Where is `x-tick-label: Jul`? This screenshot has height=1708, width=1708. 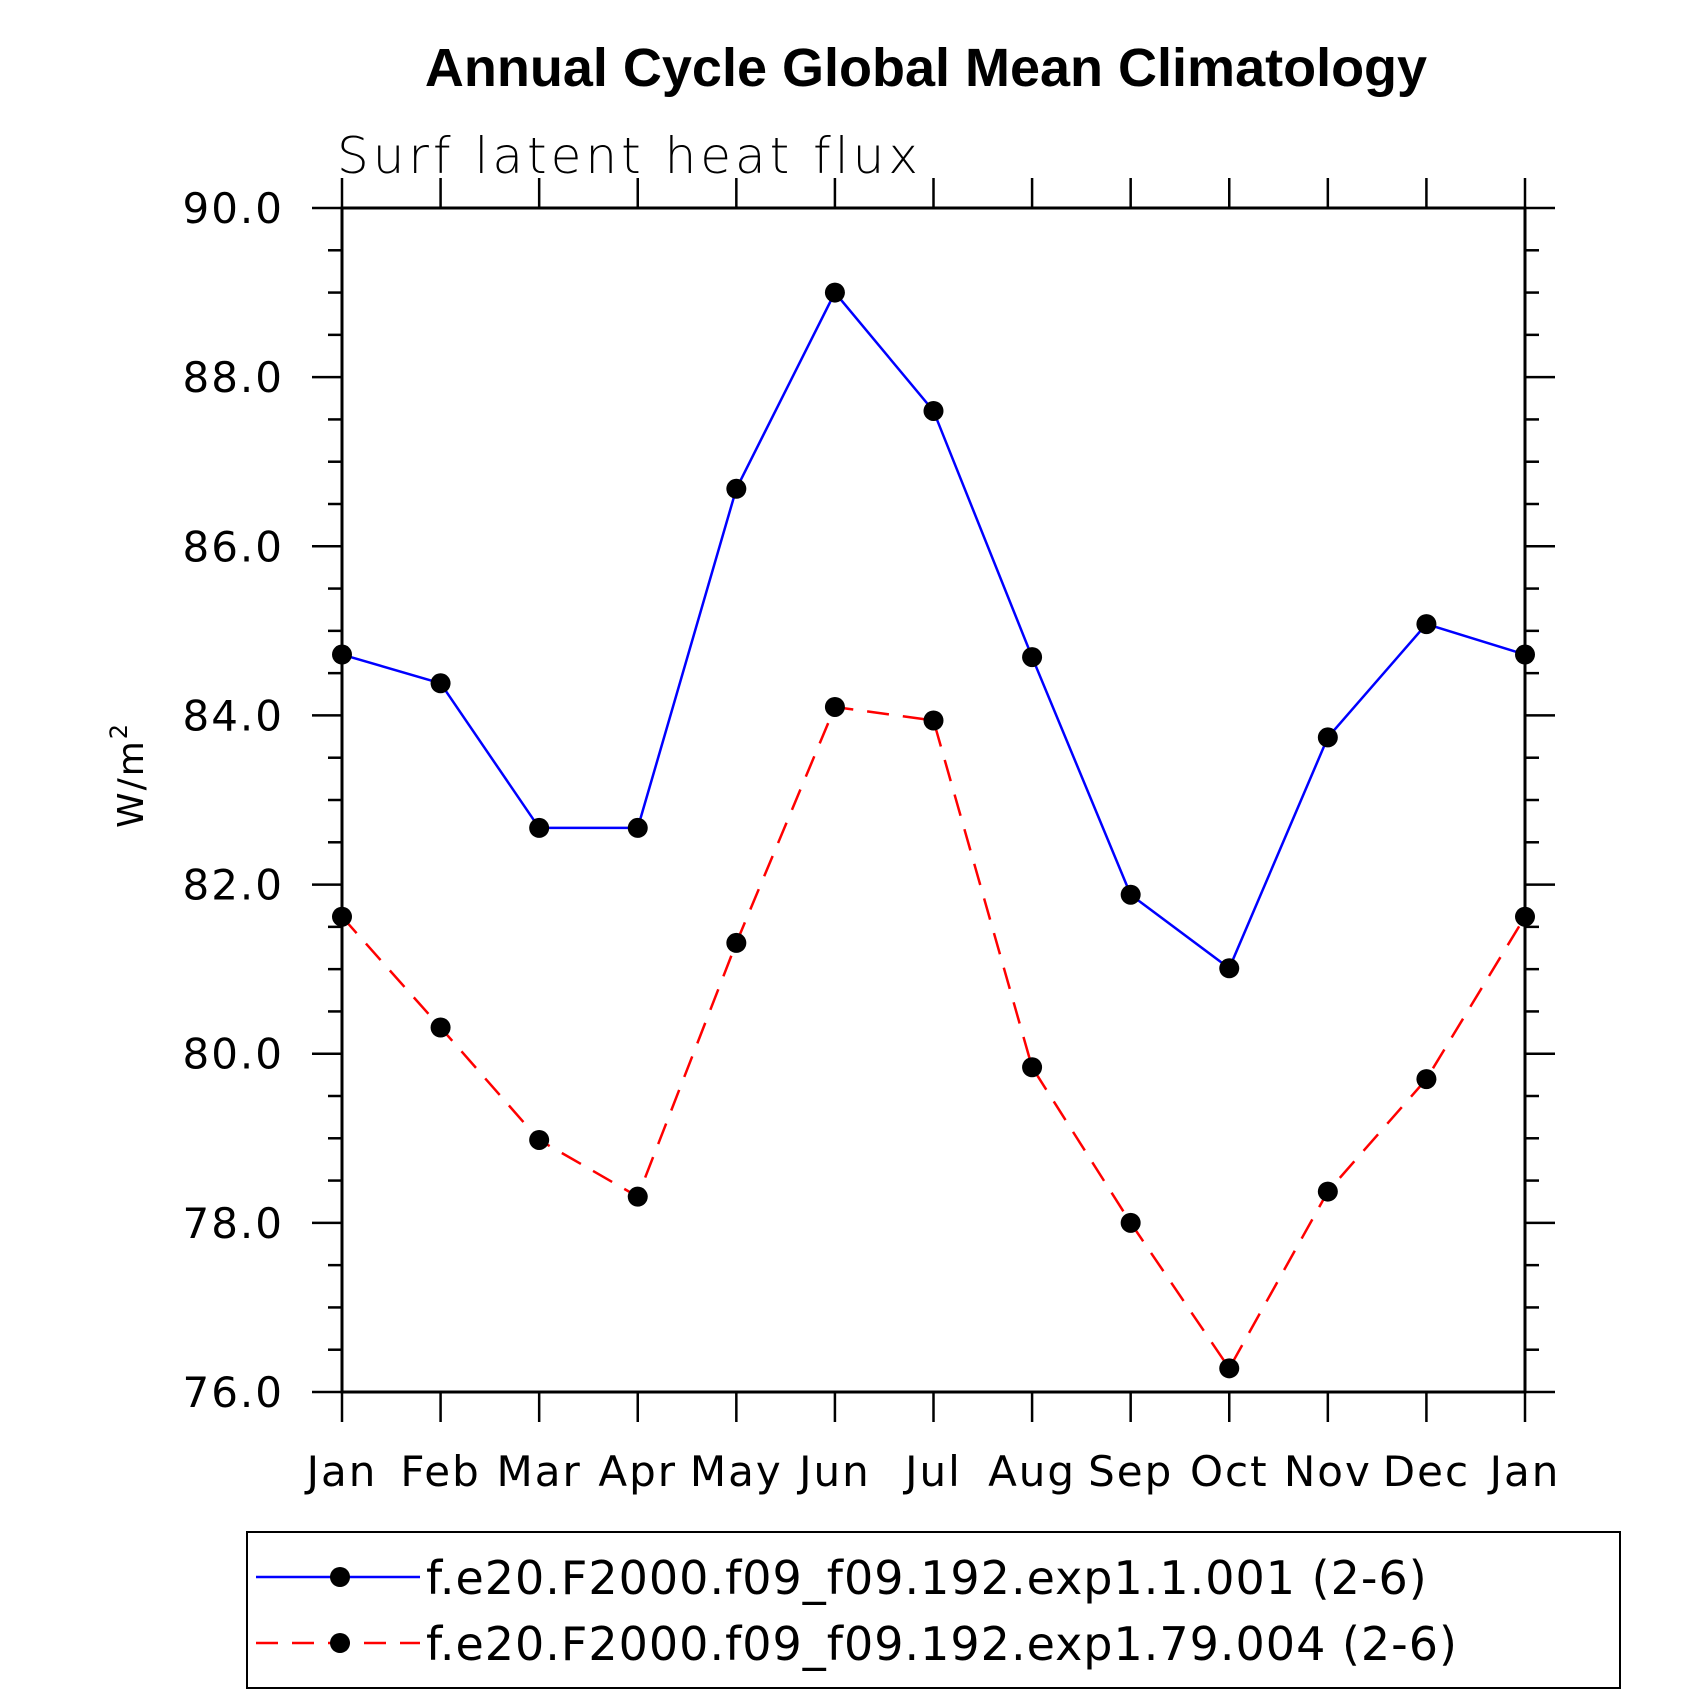
x-tick-label: Jul is located at coordinates (932, 1471).